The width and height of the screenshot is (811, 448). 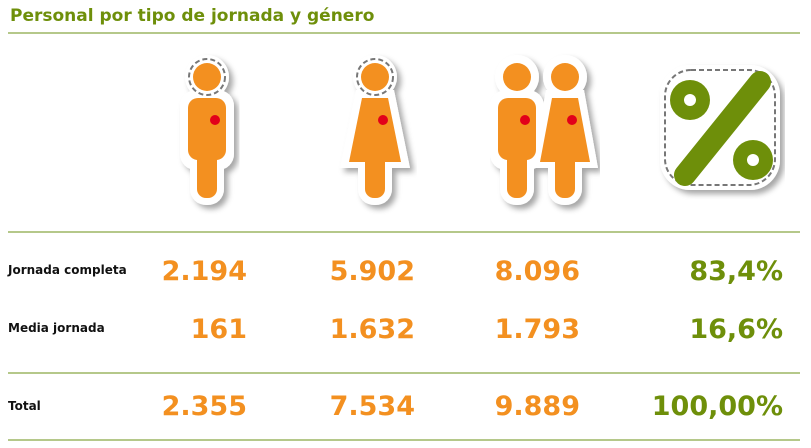 I want to click on cell-percent: 16,6%, so click(x=736, y=329).